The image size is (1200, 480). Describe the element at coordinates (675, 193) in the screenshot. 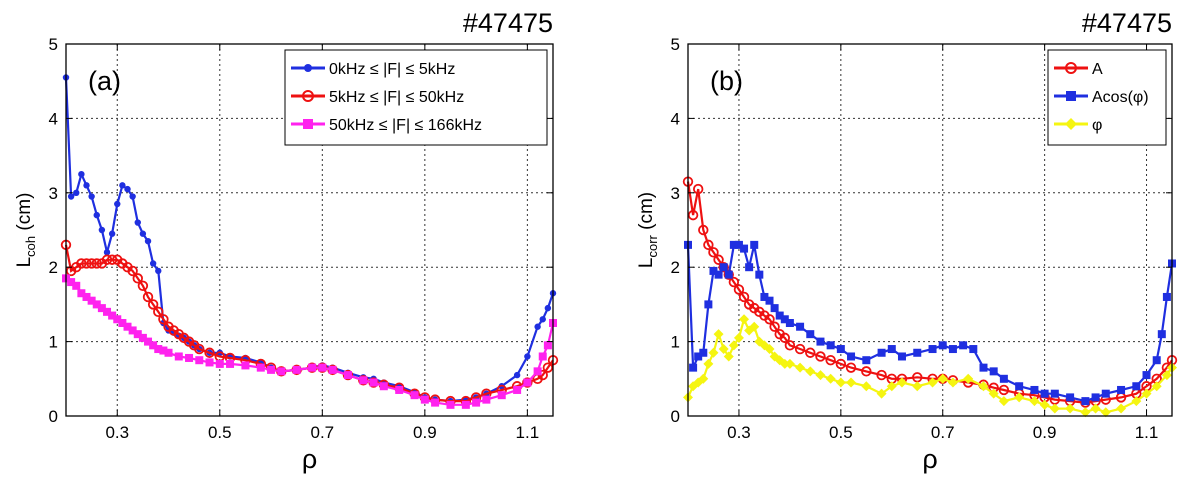

I see `y-tick-label: 3` at that location.